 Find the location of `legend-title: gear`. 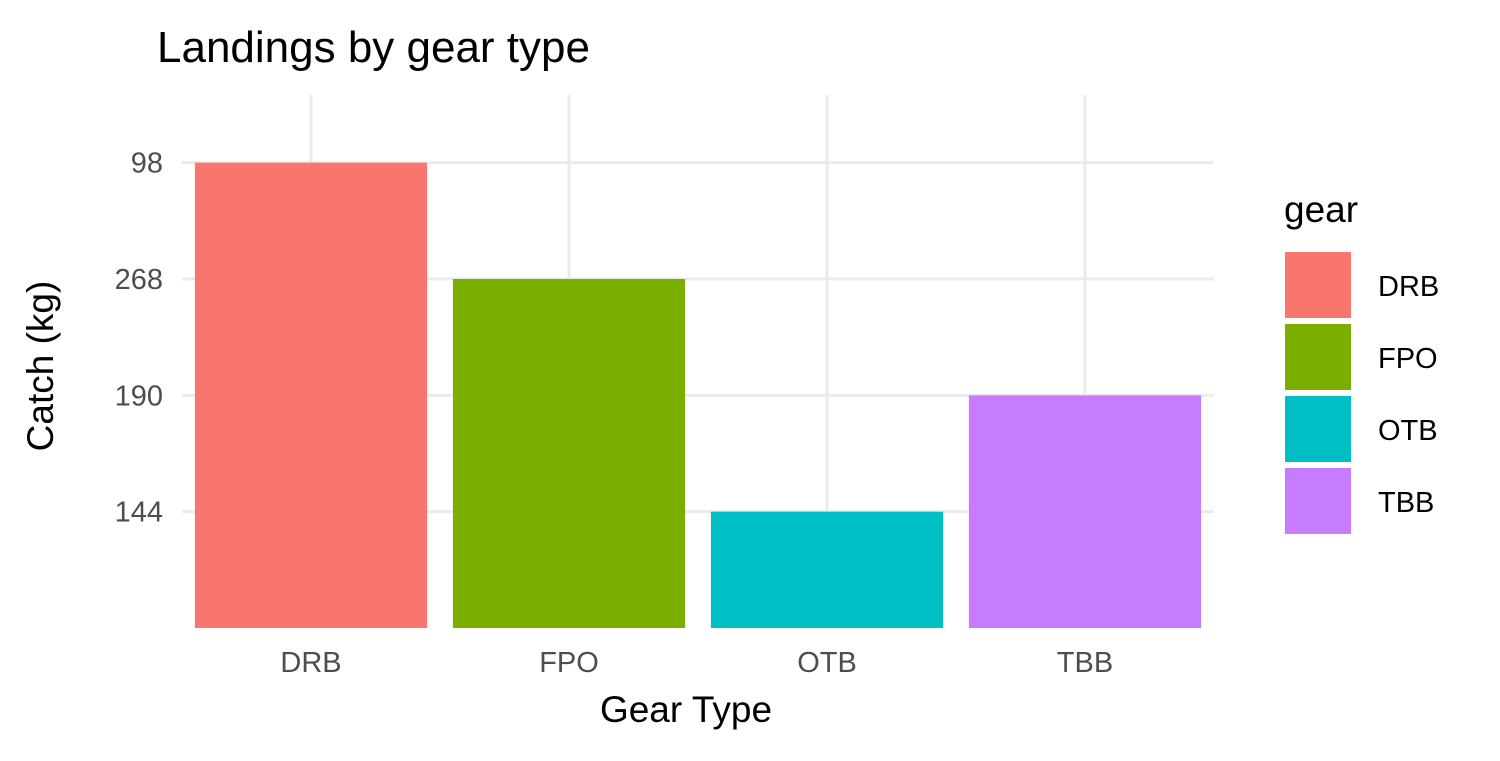

legend-title: gear is located at coordinates (1321, 209).